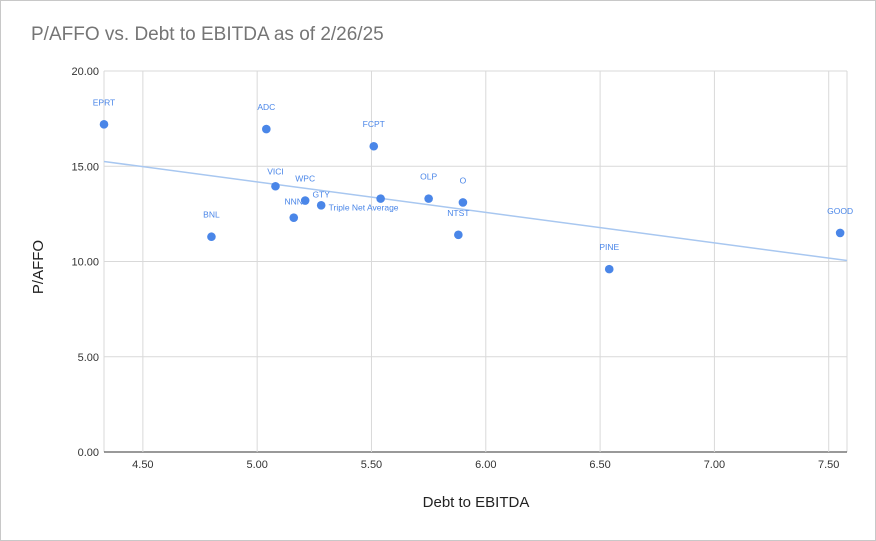 The height and width of the screenshot is (541, 876). I want to click on point-label: VICI, so click(275, 171).